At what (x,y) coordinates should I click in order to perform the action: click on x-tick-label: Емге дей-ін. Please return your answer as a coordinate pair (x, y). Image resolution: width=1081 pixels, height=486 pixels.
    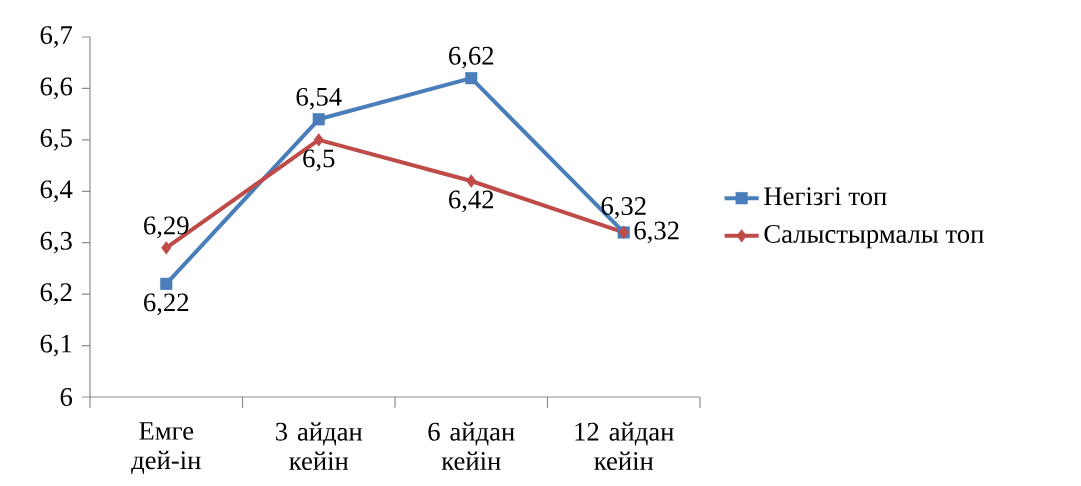
    Looking at the image, I should click on (166, 448).